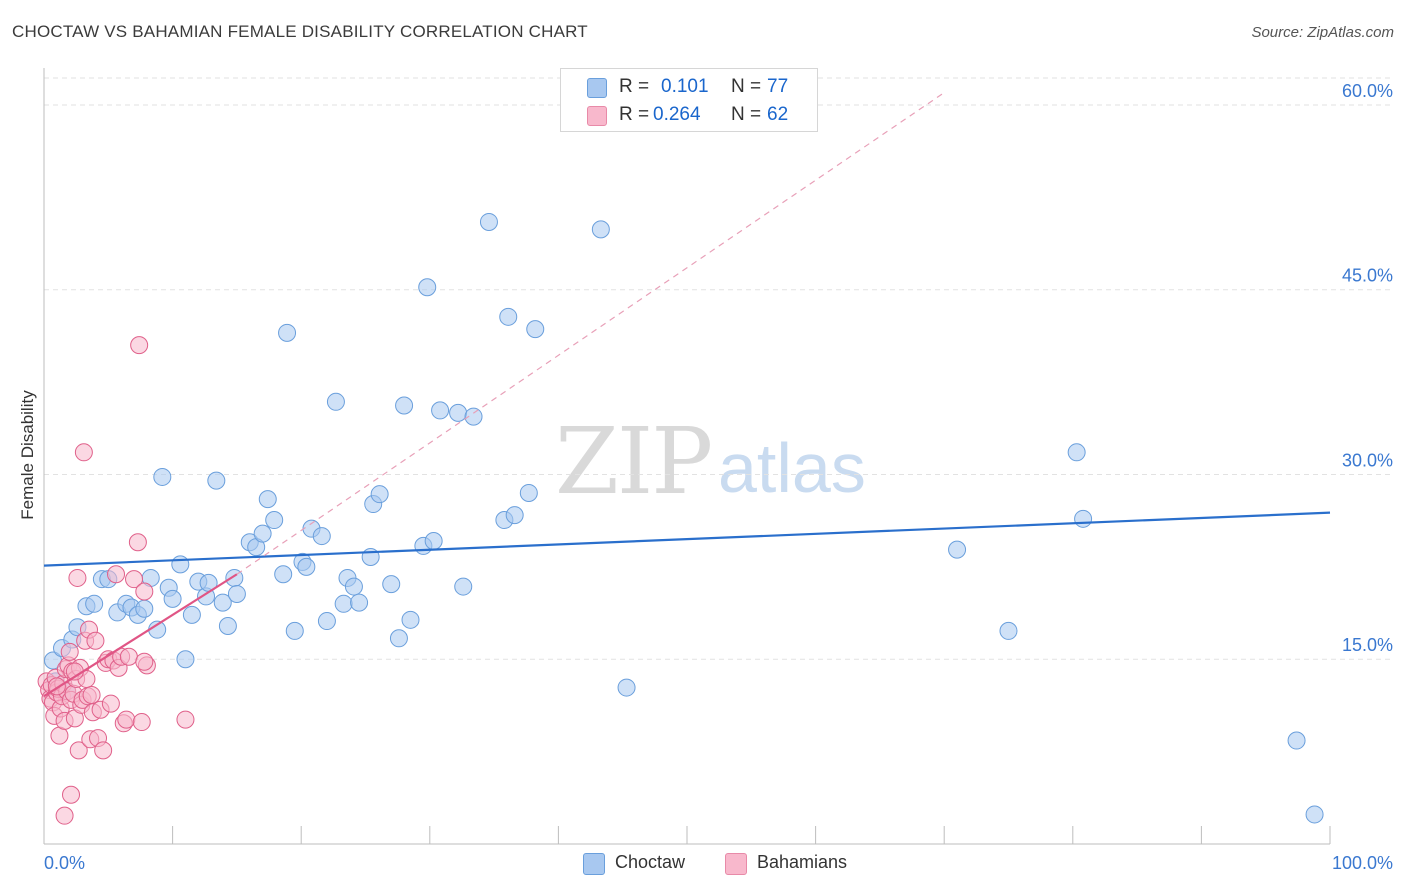  What do you see at coordinates (736, 864) in the screenshot?
I see `bottom-legend-swatch-bahamians` at bounding box center [736, 864].